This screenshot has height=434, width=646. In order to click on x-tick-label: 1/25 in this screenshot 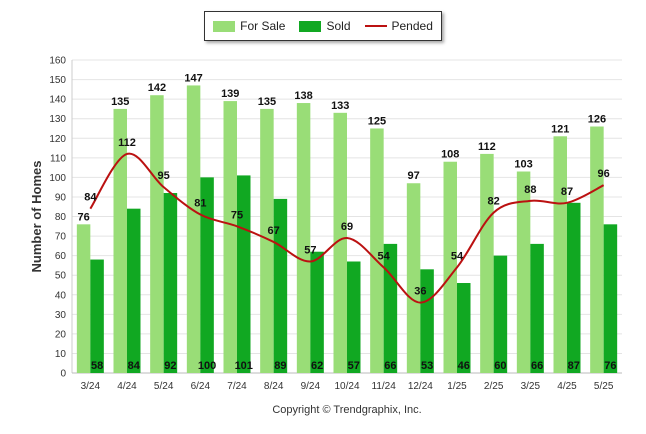, I will do `click(457, 386)`.